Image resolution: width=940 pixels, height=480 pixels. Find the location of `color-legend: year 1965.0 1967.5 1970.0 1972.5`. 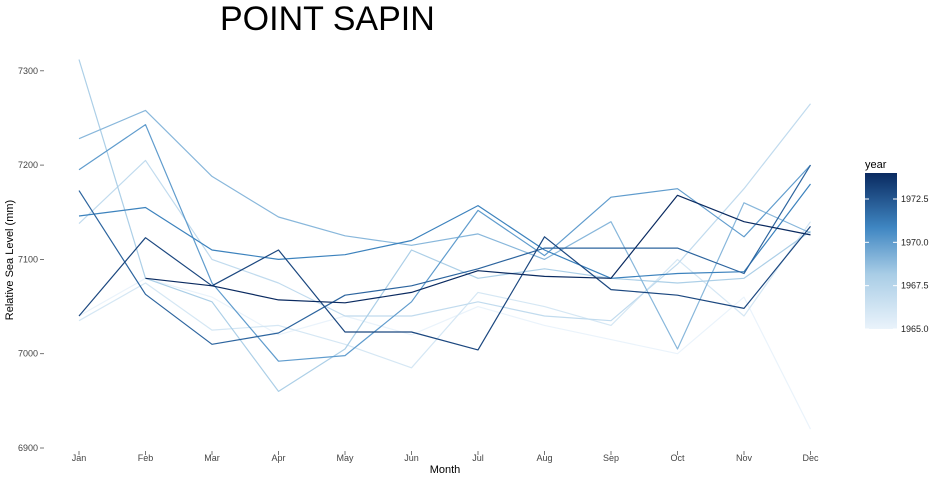

color-legend: year 1965.0 1967.5 1970.0 1972.5 is located at coordinates (897, 246).